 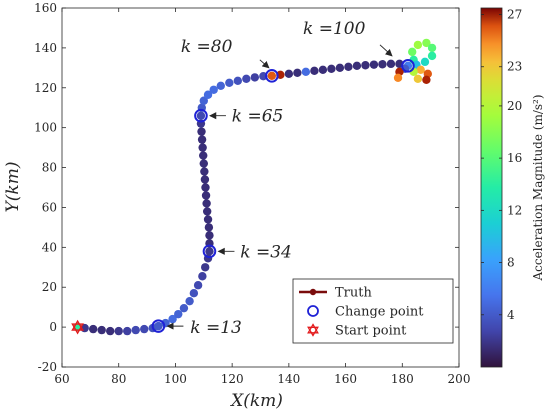 What do you see at coordinates (53, 327) in the screenshot?
I see `y-tick-label: 0` at bounding box center [53, 327].